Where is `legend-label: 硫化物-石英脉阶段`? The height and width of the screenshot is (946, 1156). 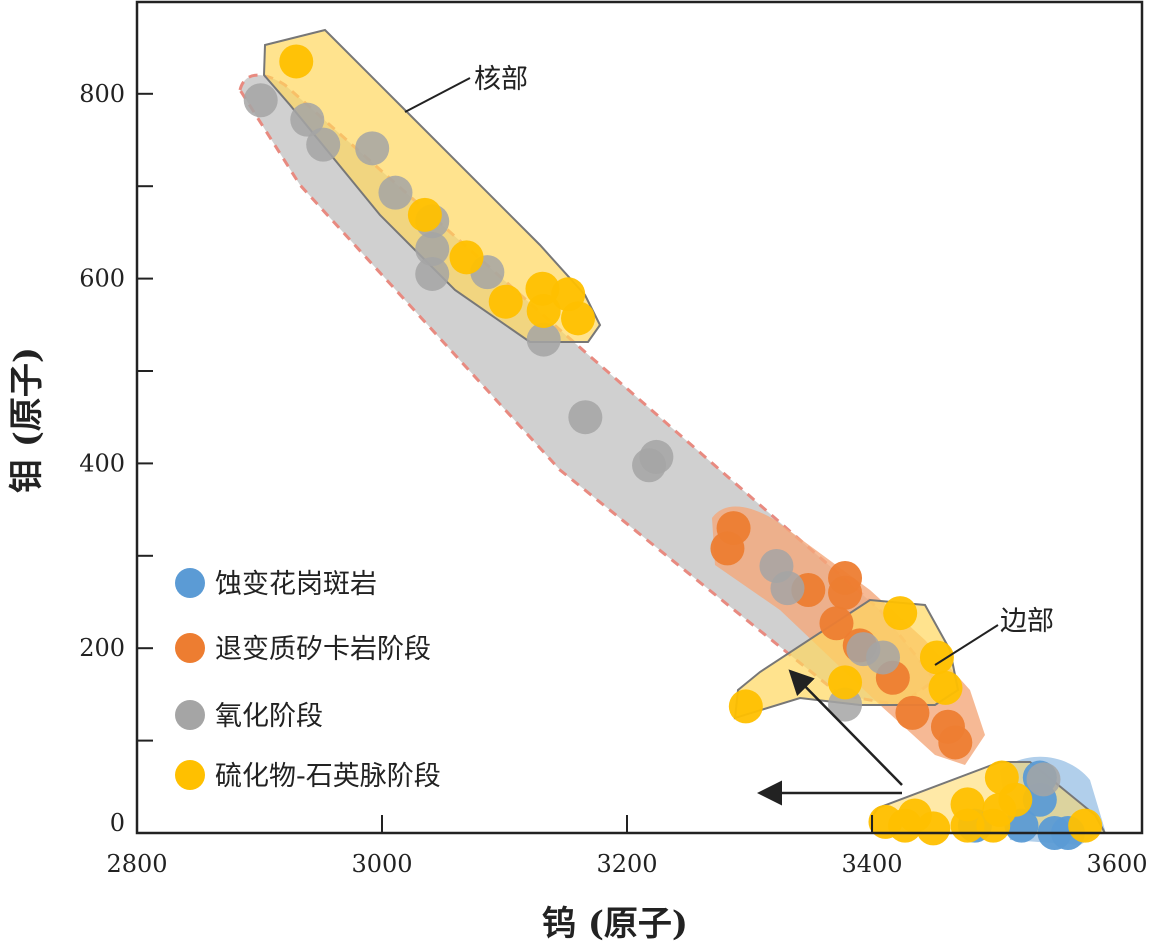
legend-label: 硫化物-石英脉阶段 is located at coordinates (328, 776).